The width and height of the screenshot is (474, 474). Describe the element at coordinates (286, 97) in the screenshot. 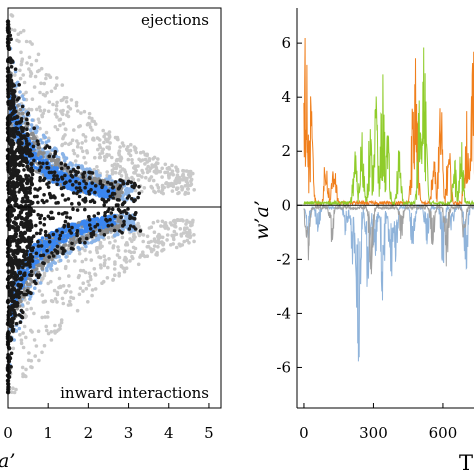

I see `right-y-tick-label: 4` at that location.